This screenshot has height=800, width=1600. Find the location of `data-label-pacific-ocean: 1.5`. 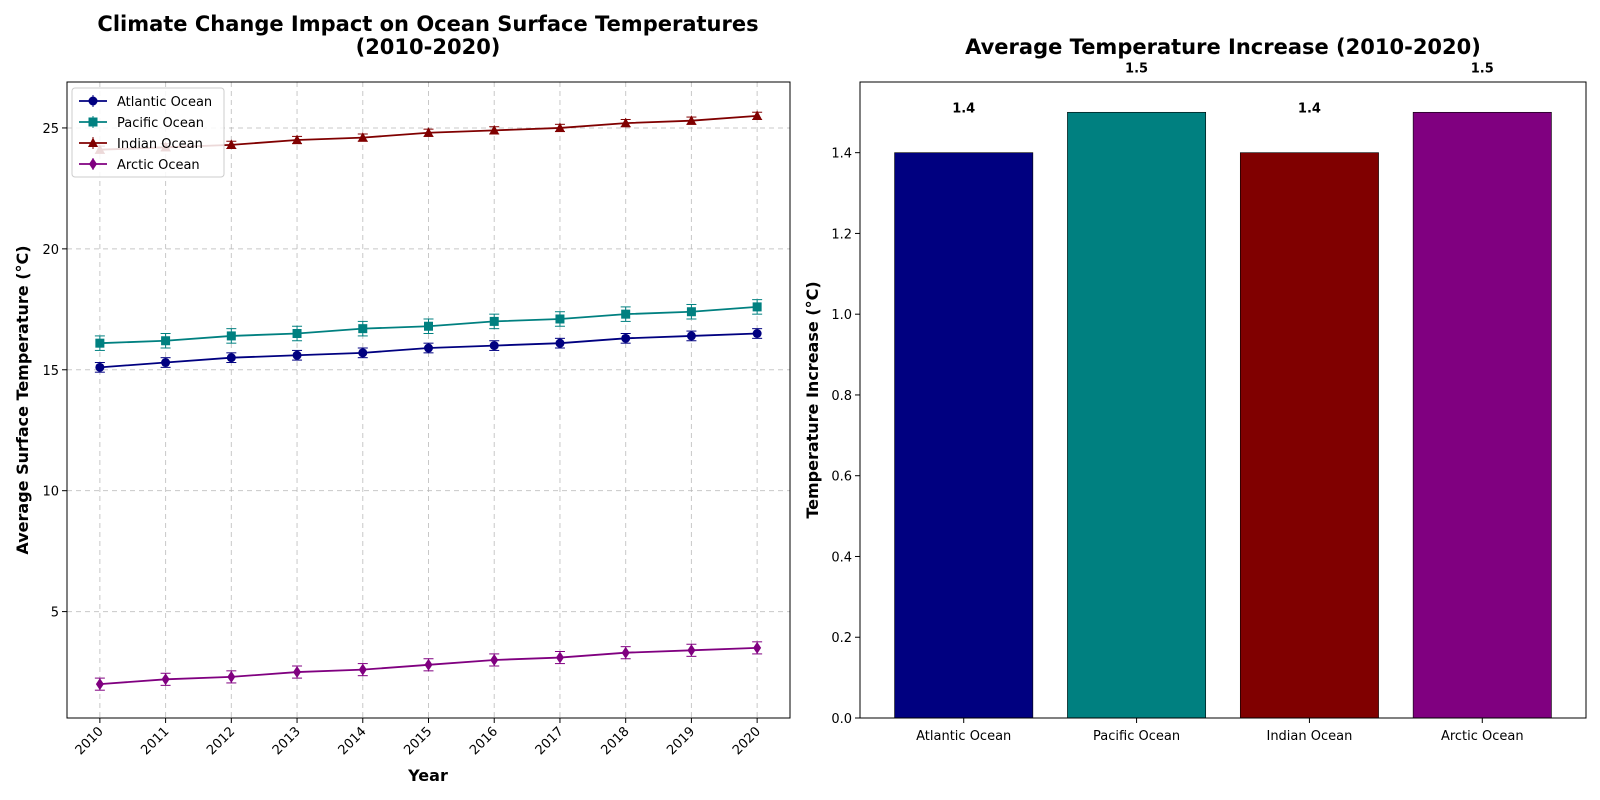

data-label-pacific-ocean: 1.5 is located at coordinates (1136, 68).